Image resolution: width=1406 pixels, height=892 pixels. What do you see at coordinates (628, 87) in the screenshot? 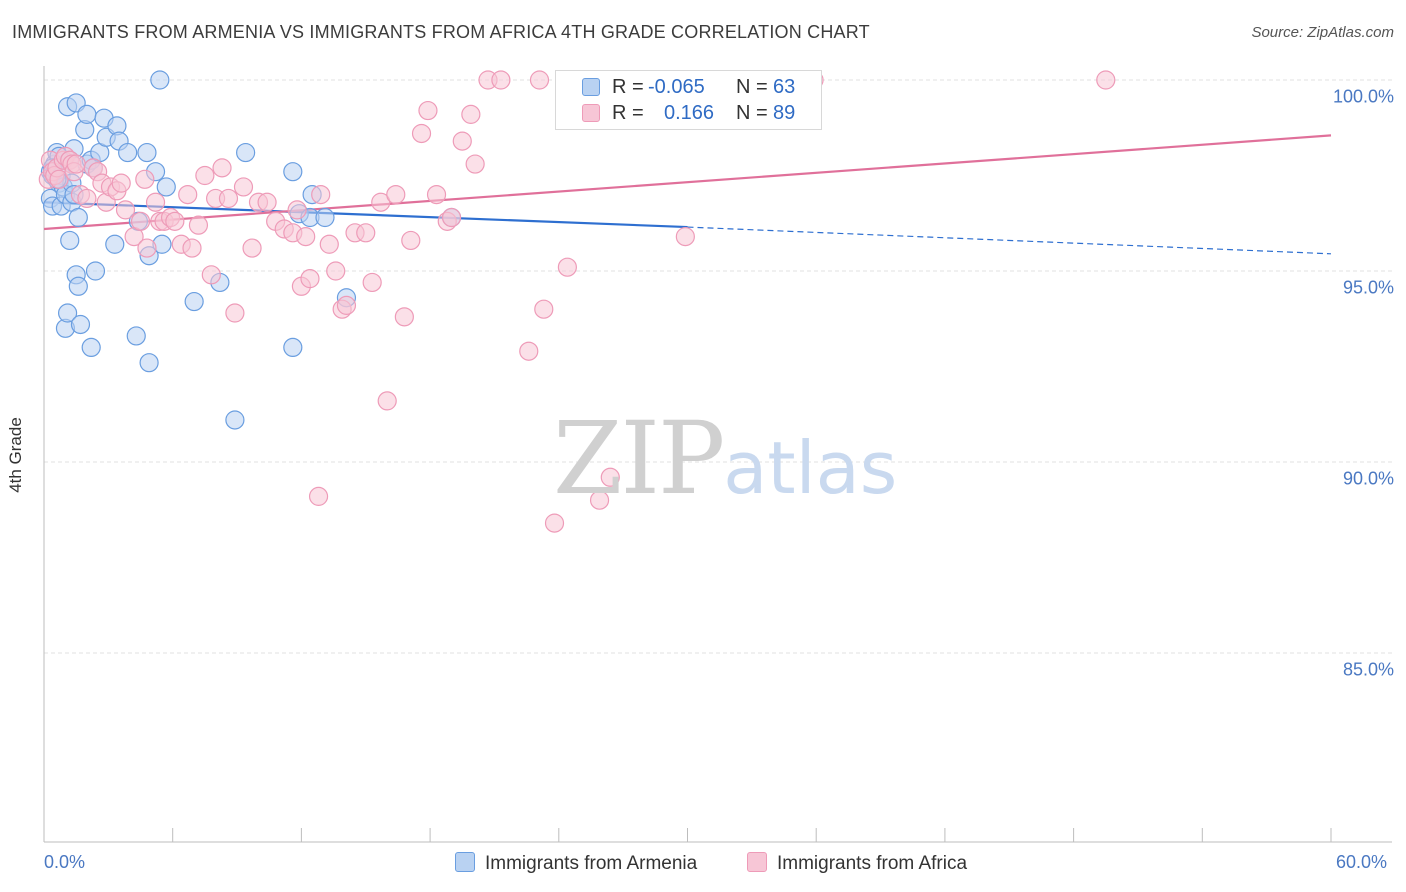
I see `armenia-r-label: R =` at bounding box center [628, 87].